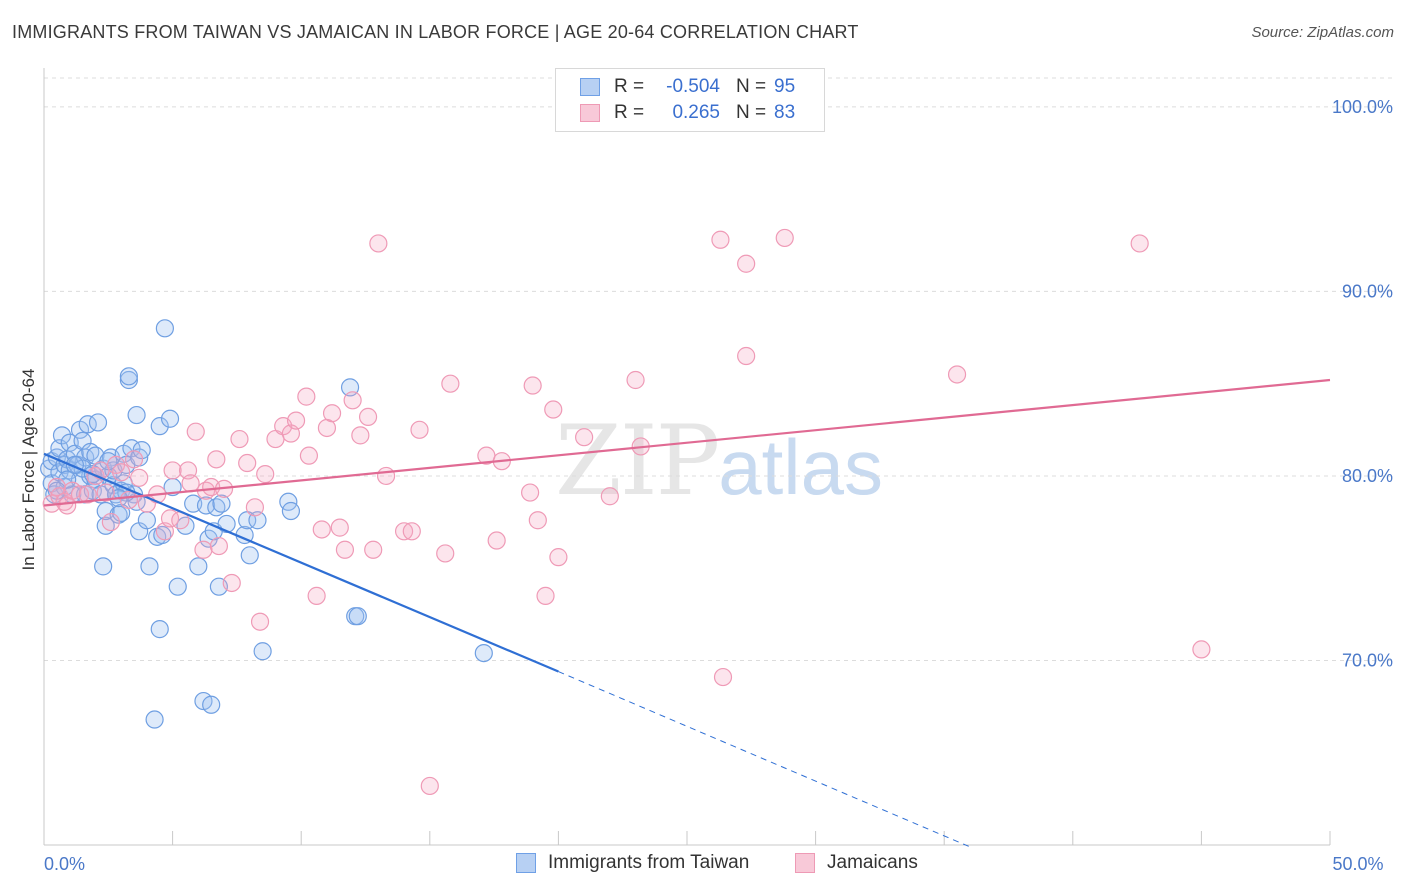 This screenshot has width=1406, height=892. Describe the element at coordinates (301, 562) in the screenshot. I see `trendline-taiwan` at that location.